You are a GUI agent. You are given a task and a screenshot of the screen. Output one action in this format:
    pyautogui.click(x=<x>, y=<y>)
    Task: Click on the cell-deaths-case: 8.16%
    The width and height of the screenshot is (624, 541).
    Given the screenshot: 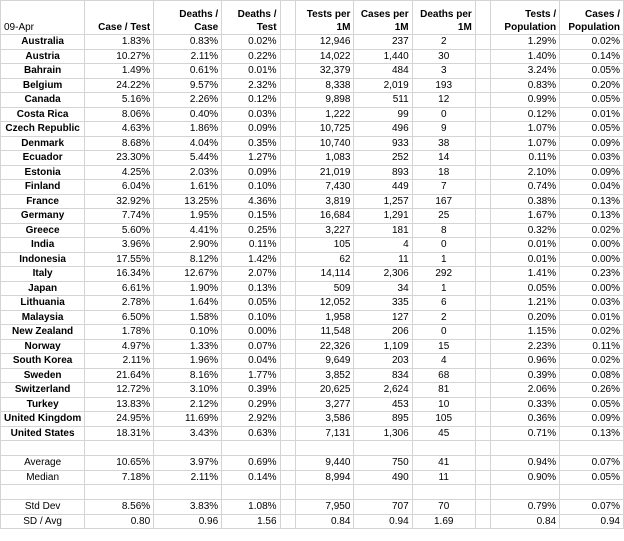 What is the action you would take?
    pyautogui.click(x=188, y=375)
    